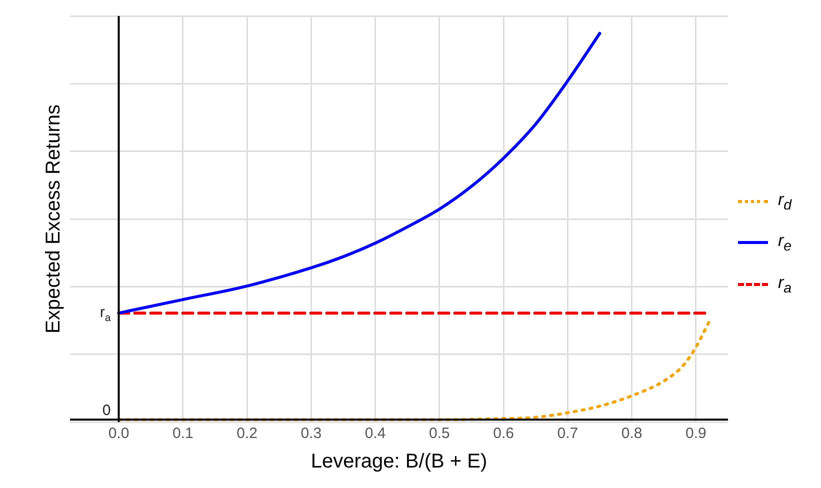 This screenshot has height=488, width=821. I want to click on x-tick-label: 0.4, so click(375, 433).